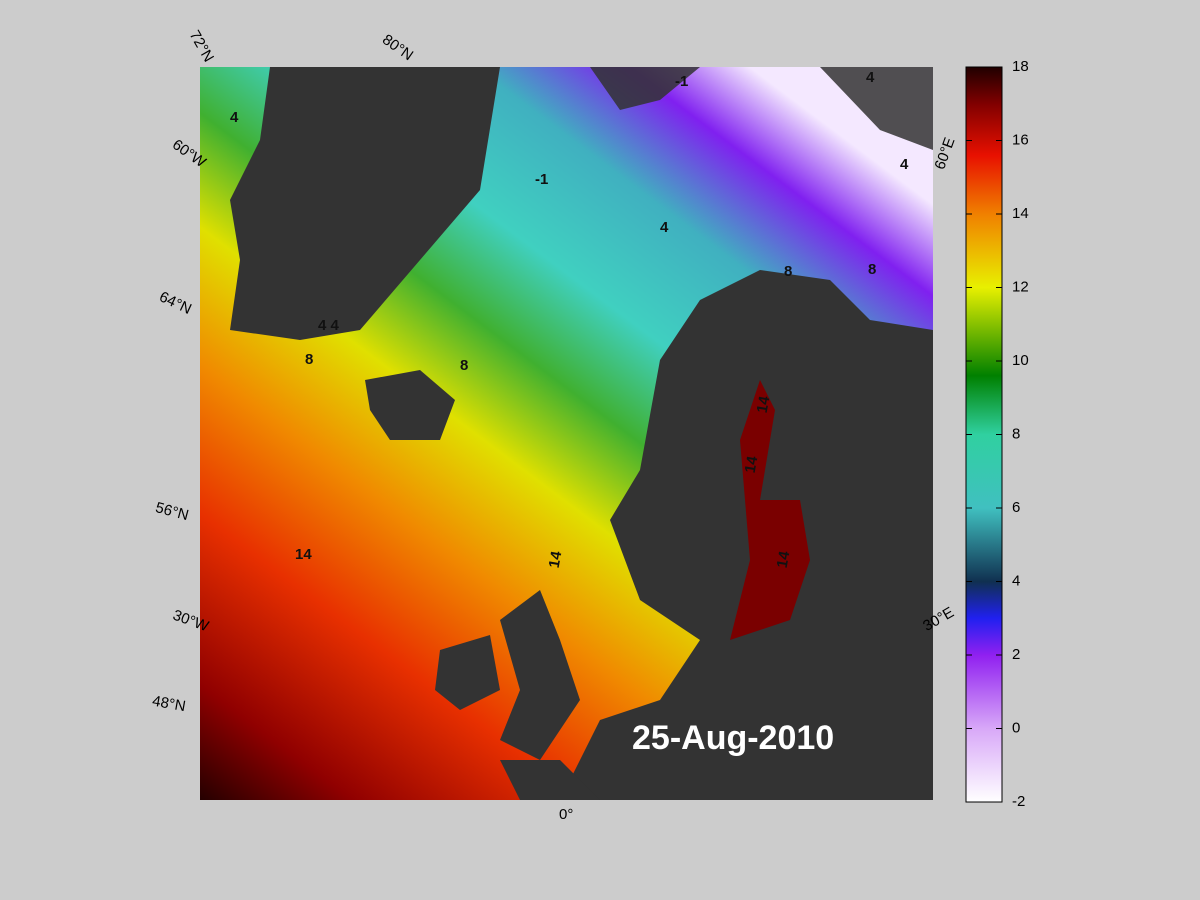  Describe the element at coordinates (1016, 727) in the screenshot. I see `colorbar-tick-label: 0` at that location.